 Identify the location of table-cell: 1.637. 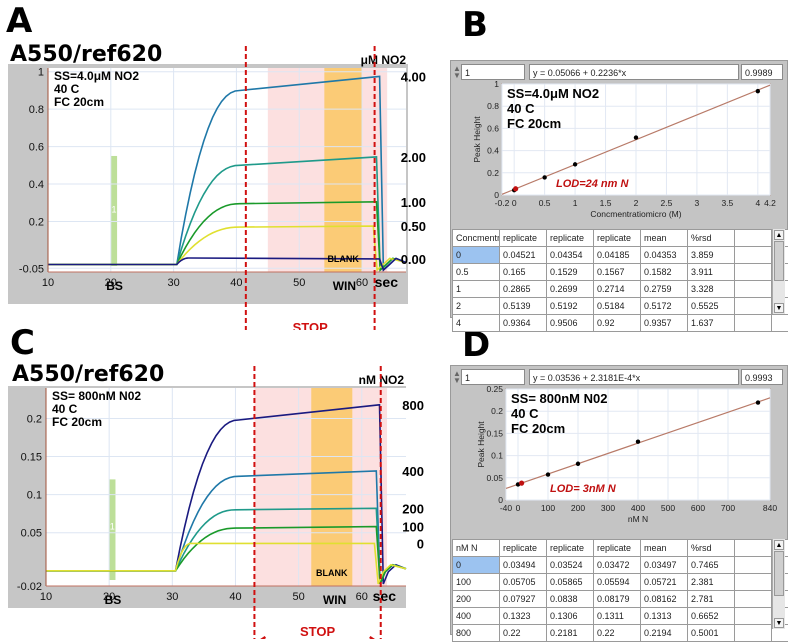
(711, 323).